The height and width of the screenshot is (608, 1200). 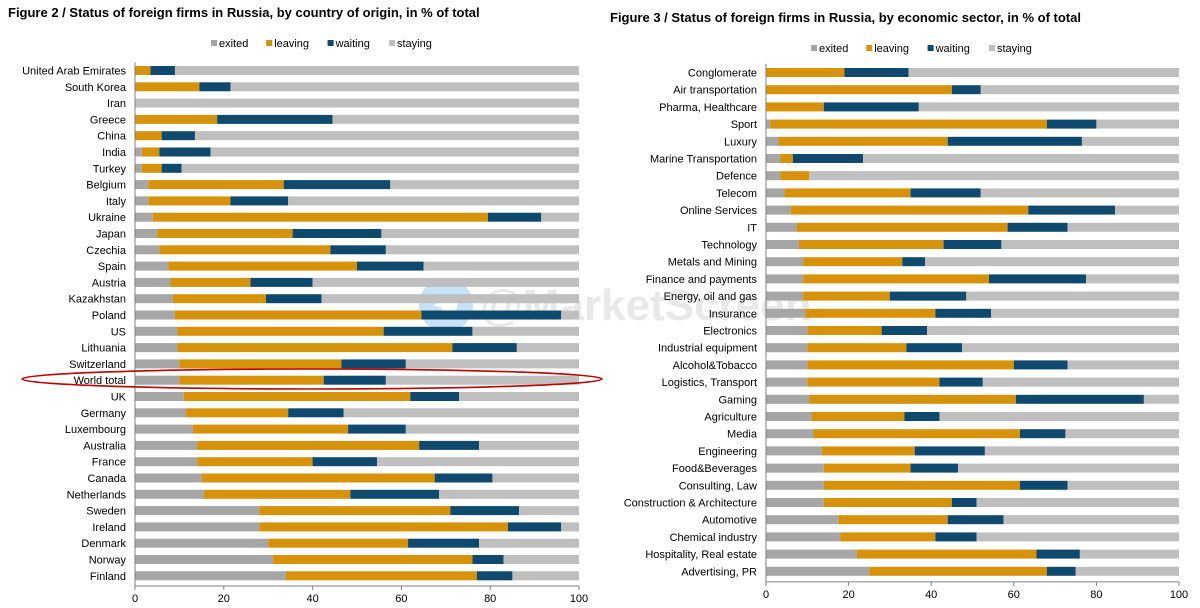 I want to click on bar-segment-waiting-it, so click(x=1037, y=227).